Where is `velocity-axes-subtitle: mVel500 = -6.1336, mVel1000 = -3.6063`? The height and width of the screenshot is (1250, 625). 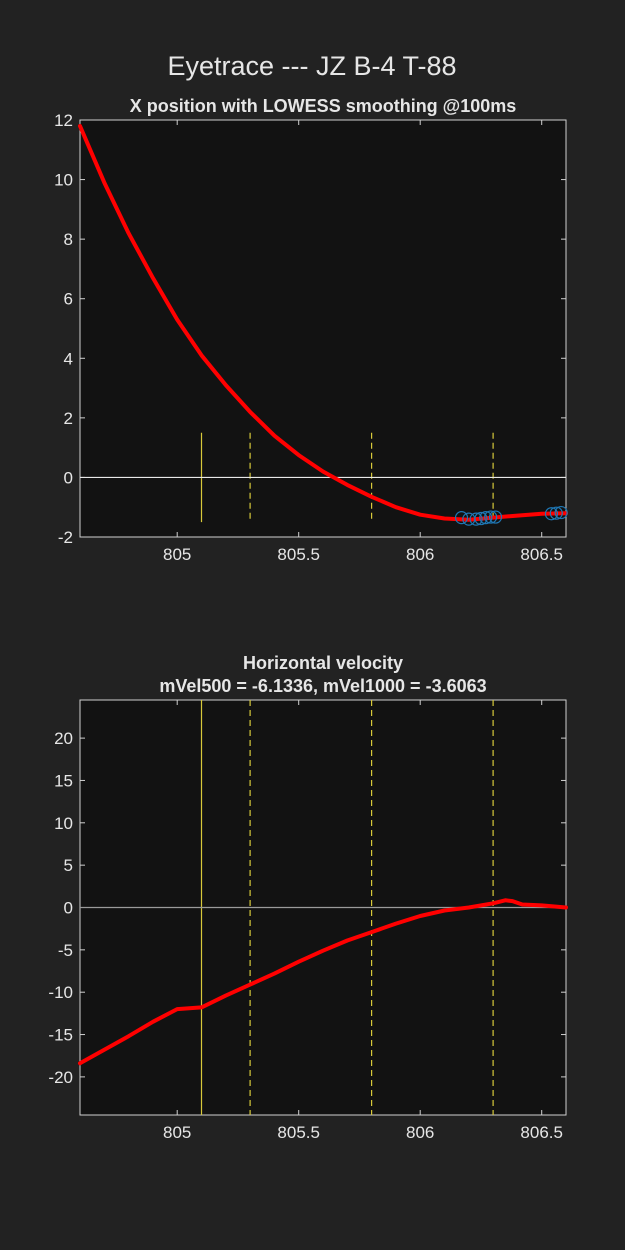 velocity-axes-subtitle: mVel500 = -6.1336, mVel1000 = -3.6063 is located at coordinates (322, 686).